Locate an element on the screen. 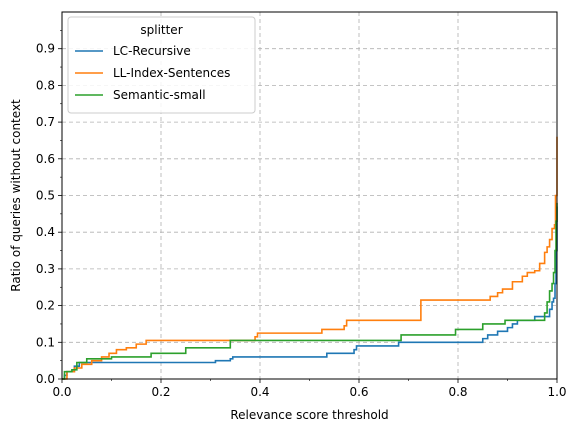 This screenshot has width=577, height=432. y-tick-label: 0.7 is located at coordinates (45, 122).